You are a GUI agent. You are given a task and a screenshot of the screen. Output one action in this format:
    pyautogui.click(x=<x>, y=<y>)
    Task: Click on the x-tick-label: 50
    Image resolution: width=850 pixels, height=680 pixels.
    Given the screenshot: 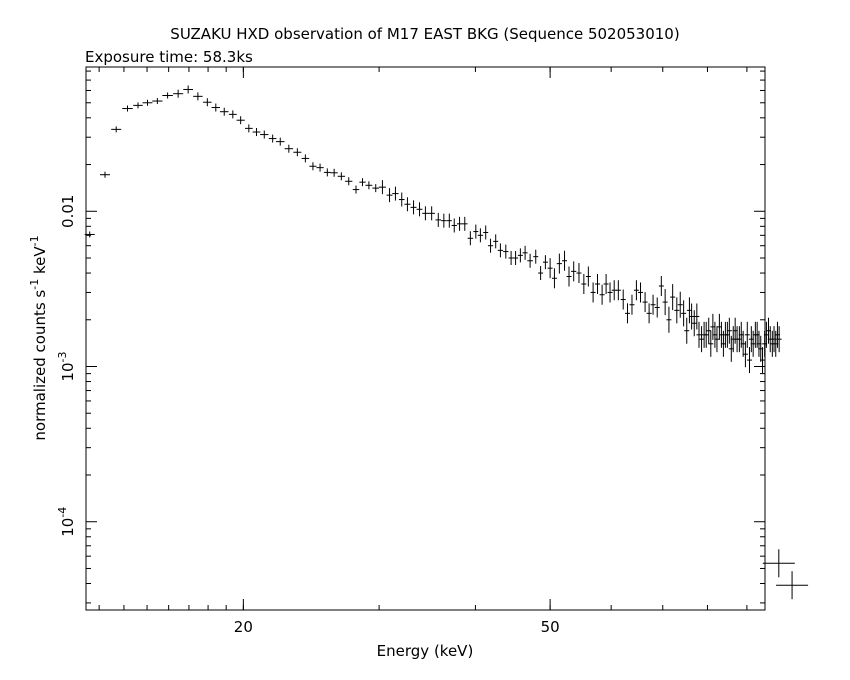 What is the action you would take?
    pyautogui.click(x=550, y=627)
    